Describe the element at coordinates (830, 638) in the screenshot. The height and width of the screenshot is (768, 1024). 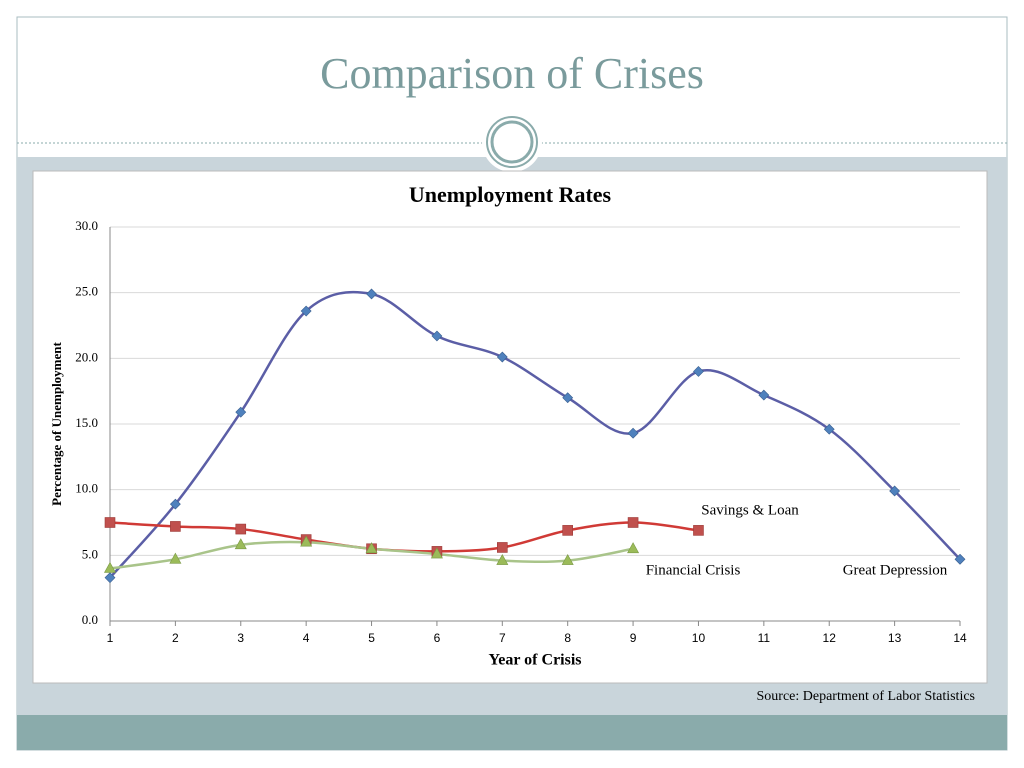
I see `x-tick-label: 12` at that location.